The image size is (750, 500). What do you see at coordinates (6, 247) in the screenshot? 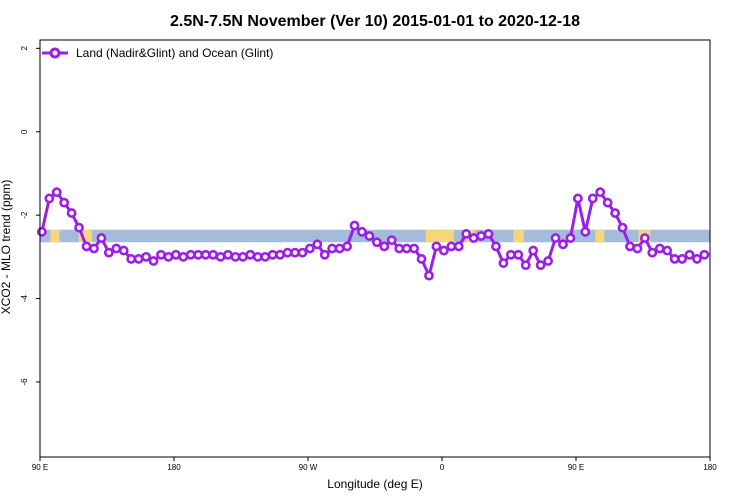
I see `y-axis-label: XCO2 - MLO trend (ppm)` at bounding box center [6, 247].